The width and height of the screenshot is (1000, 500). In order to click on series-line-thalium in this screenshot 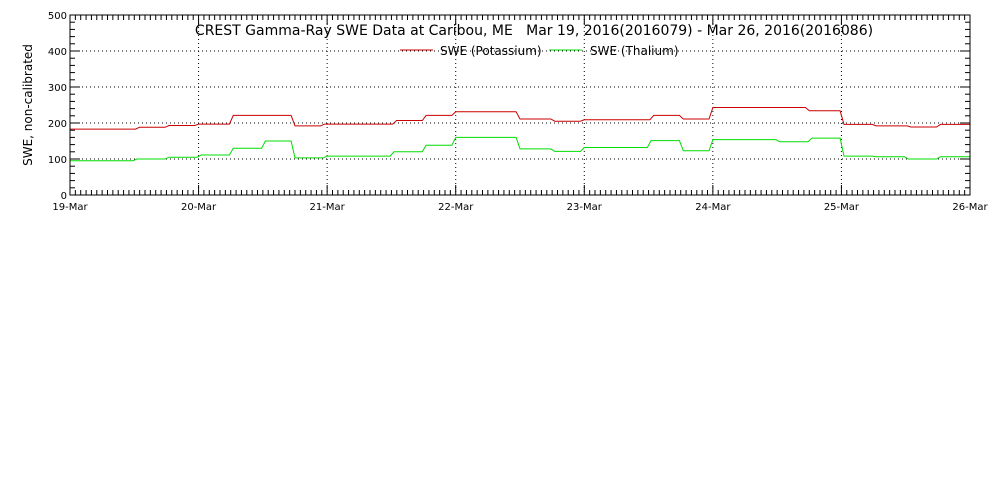, I will do `click(520, 149)`.